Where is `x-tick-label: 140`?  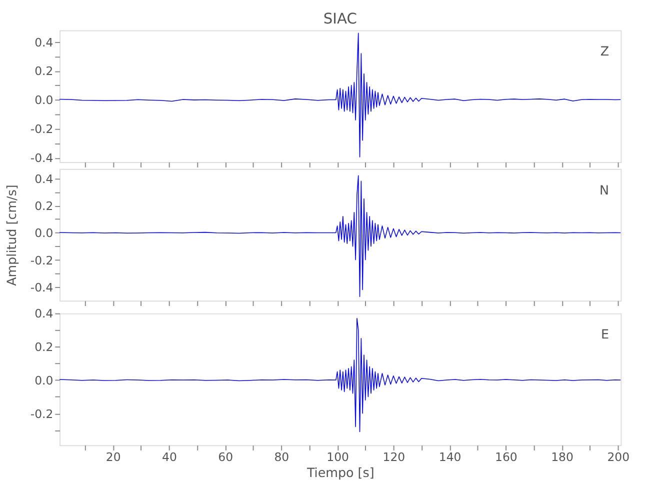 x-tick-label: 140 is located at coordinates (450, 457).